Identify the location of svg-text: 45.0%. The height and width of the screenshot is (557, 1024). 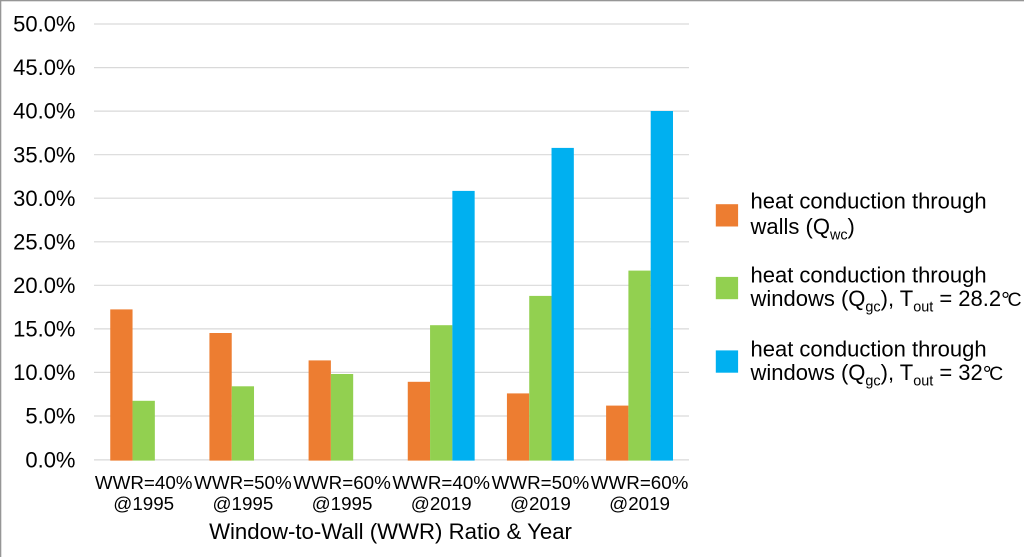
(44, 67).